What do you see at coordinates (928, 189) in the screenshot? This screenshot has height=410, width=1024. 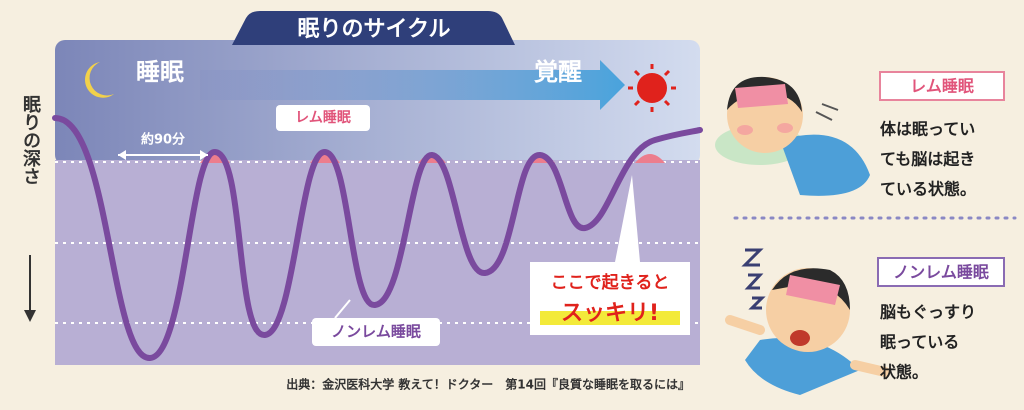 I see `legend-text: ている状態。` at bounding box center [928, 189].